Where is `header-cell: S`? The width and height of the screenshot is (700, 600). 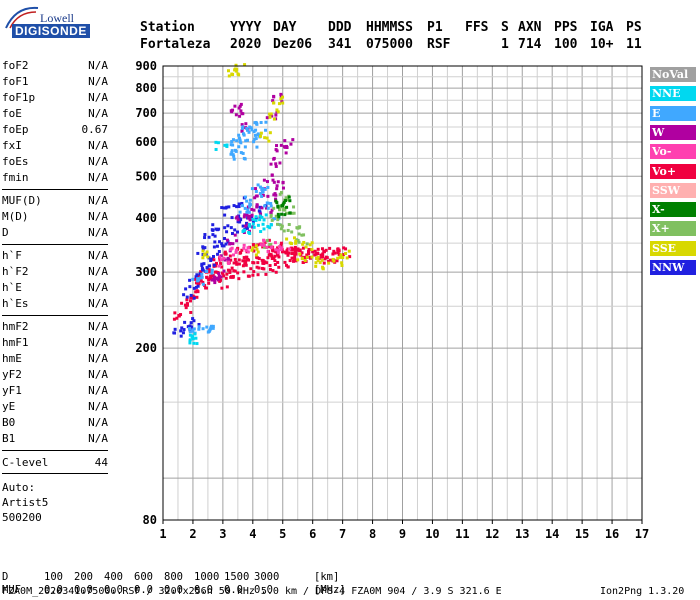 header-cell: S is located at coordinates (505, 27).